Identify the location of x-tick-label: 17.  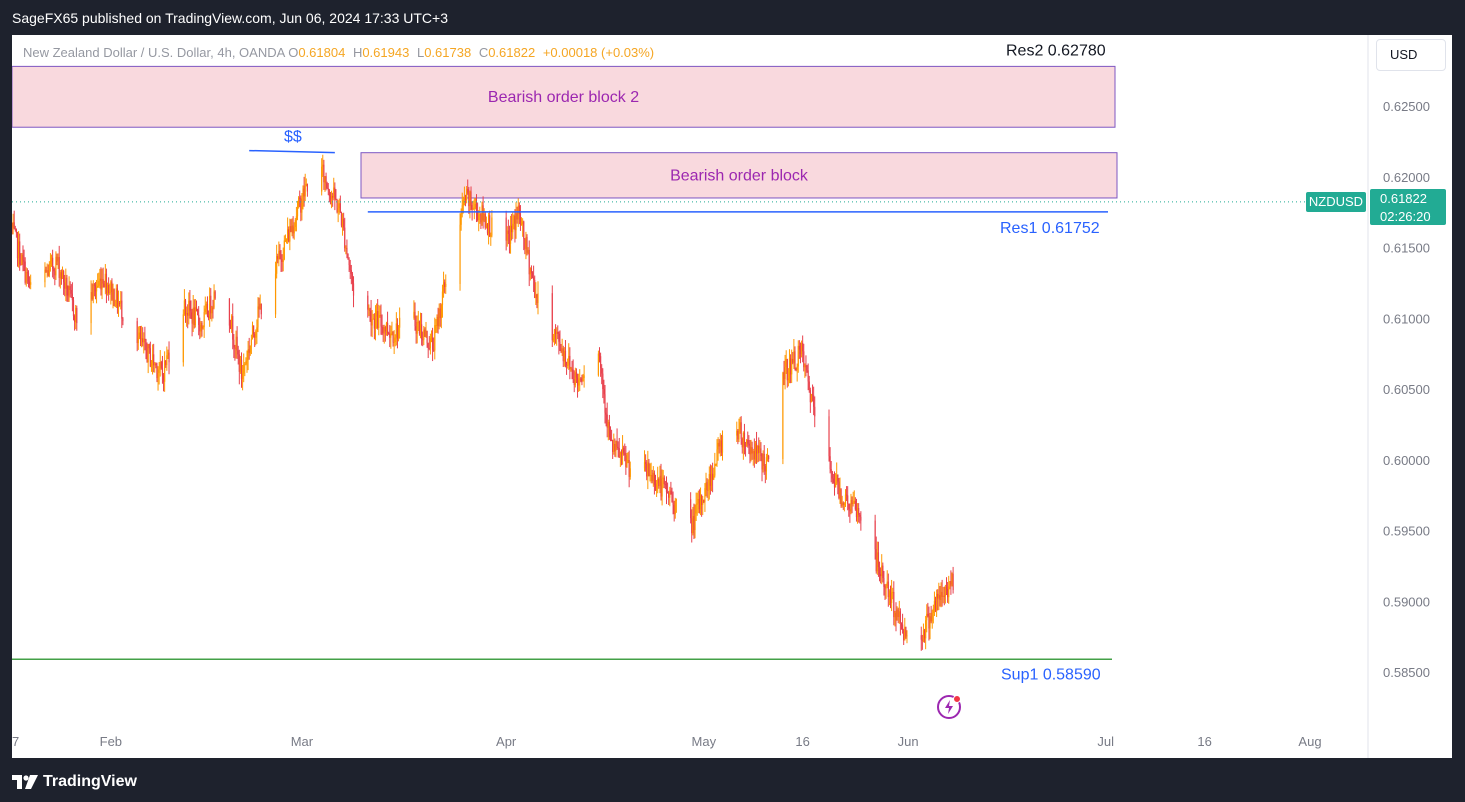
(15, 741).